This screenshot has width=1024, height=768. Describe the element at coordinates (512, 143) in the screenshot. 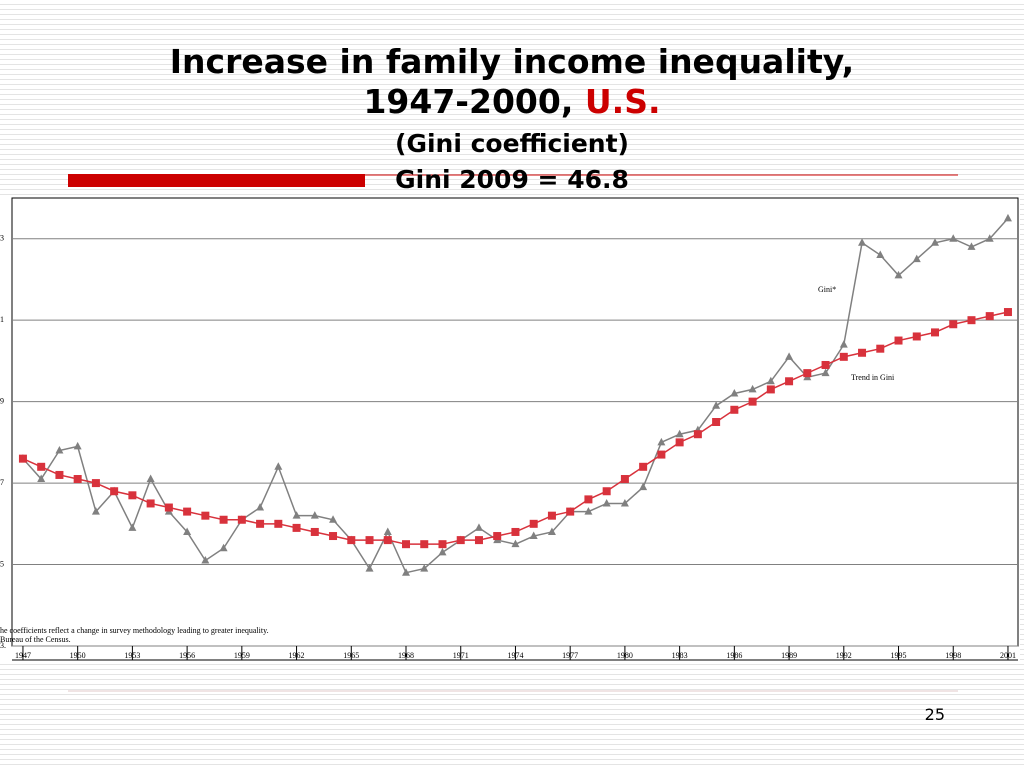

I see `subtitle: (Gini coefficient)` at that location.